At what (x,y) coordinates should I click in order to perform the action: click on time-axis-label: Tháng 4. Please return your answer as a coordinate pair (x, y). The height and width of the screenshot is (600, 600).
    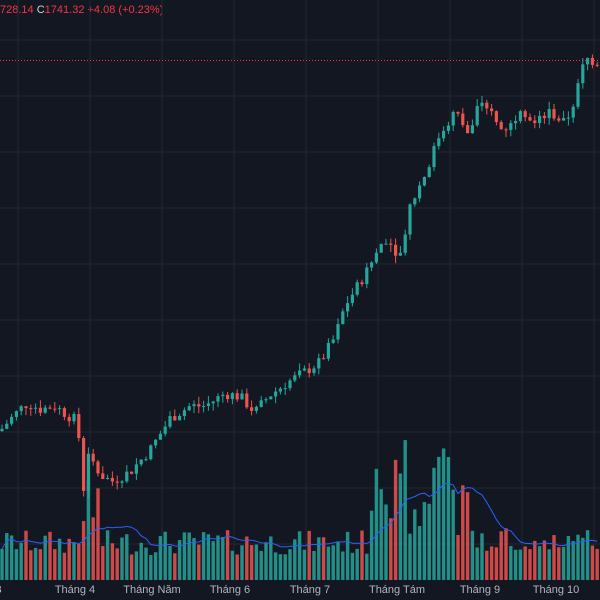
    Looking at the image, I should click on (75, 590).